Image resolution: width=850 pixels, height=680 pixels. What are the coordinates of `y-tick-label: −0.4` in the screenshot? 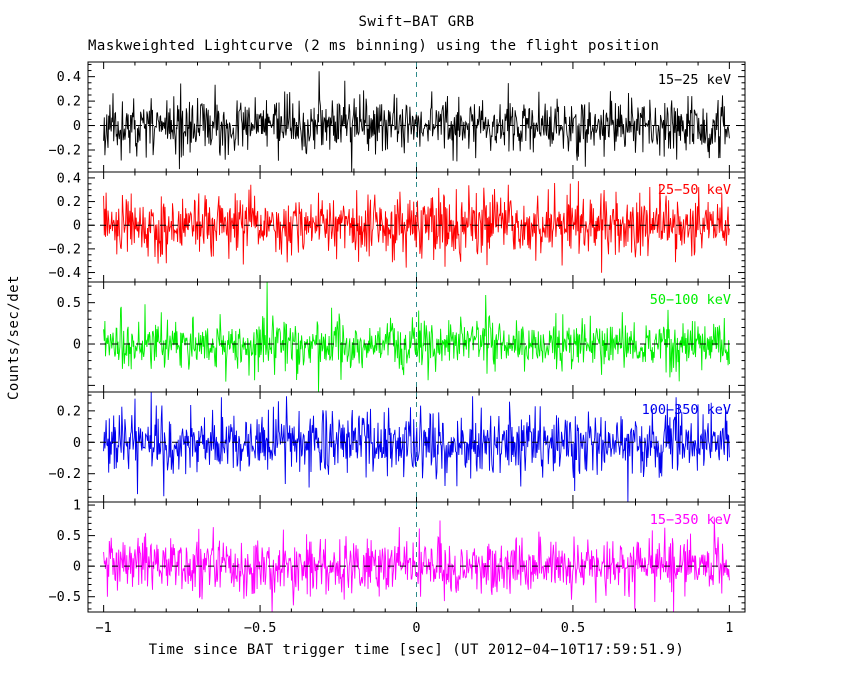 It's located at (64, 273).